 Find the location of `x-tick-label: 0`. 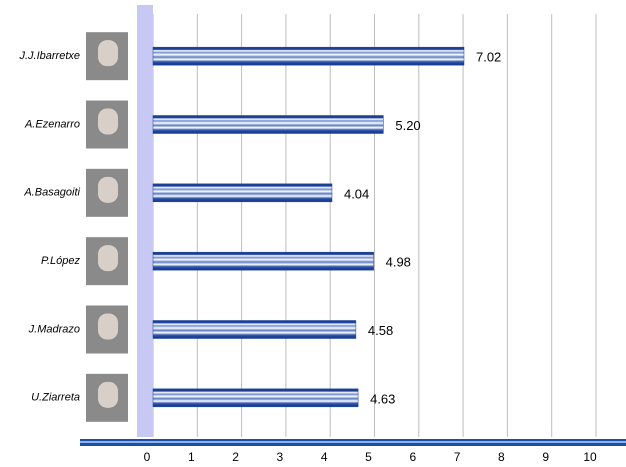

x-tick-label: 0 is located at coordinates (147, 457).